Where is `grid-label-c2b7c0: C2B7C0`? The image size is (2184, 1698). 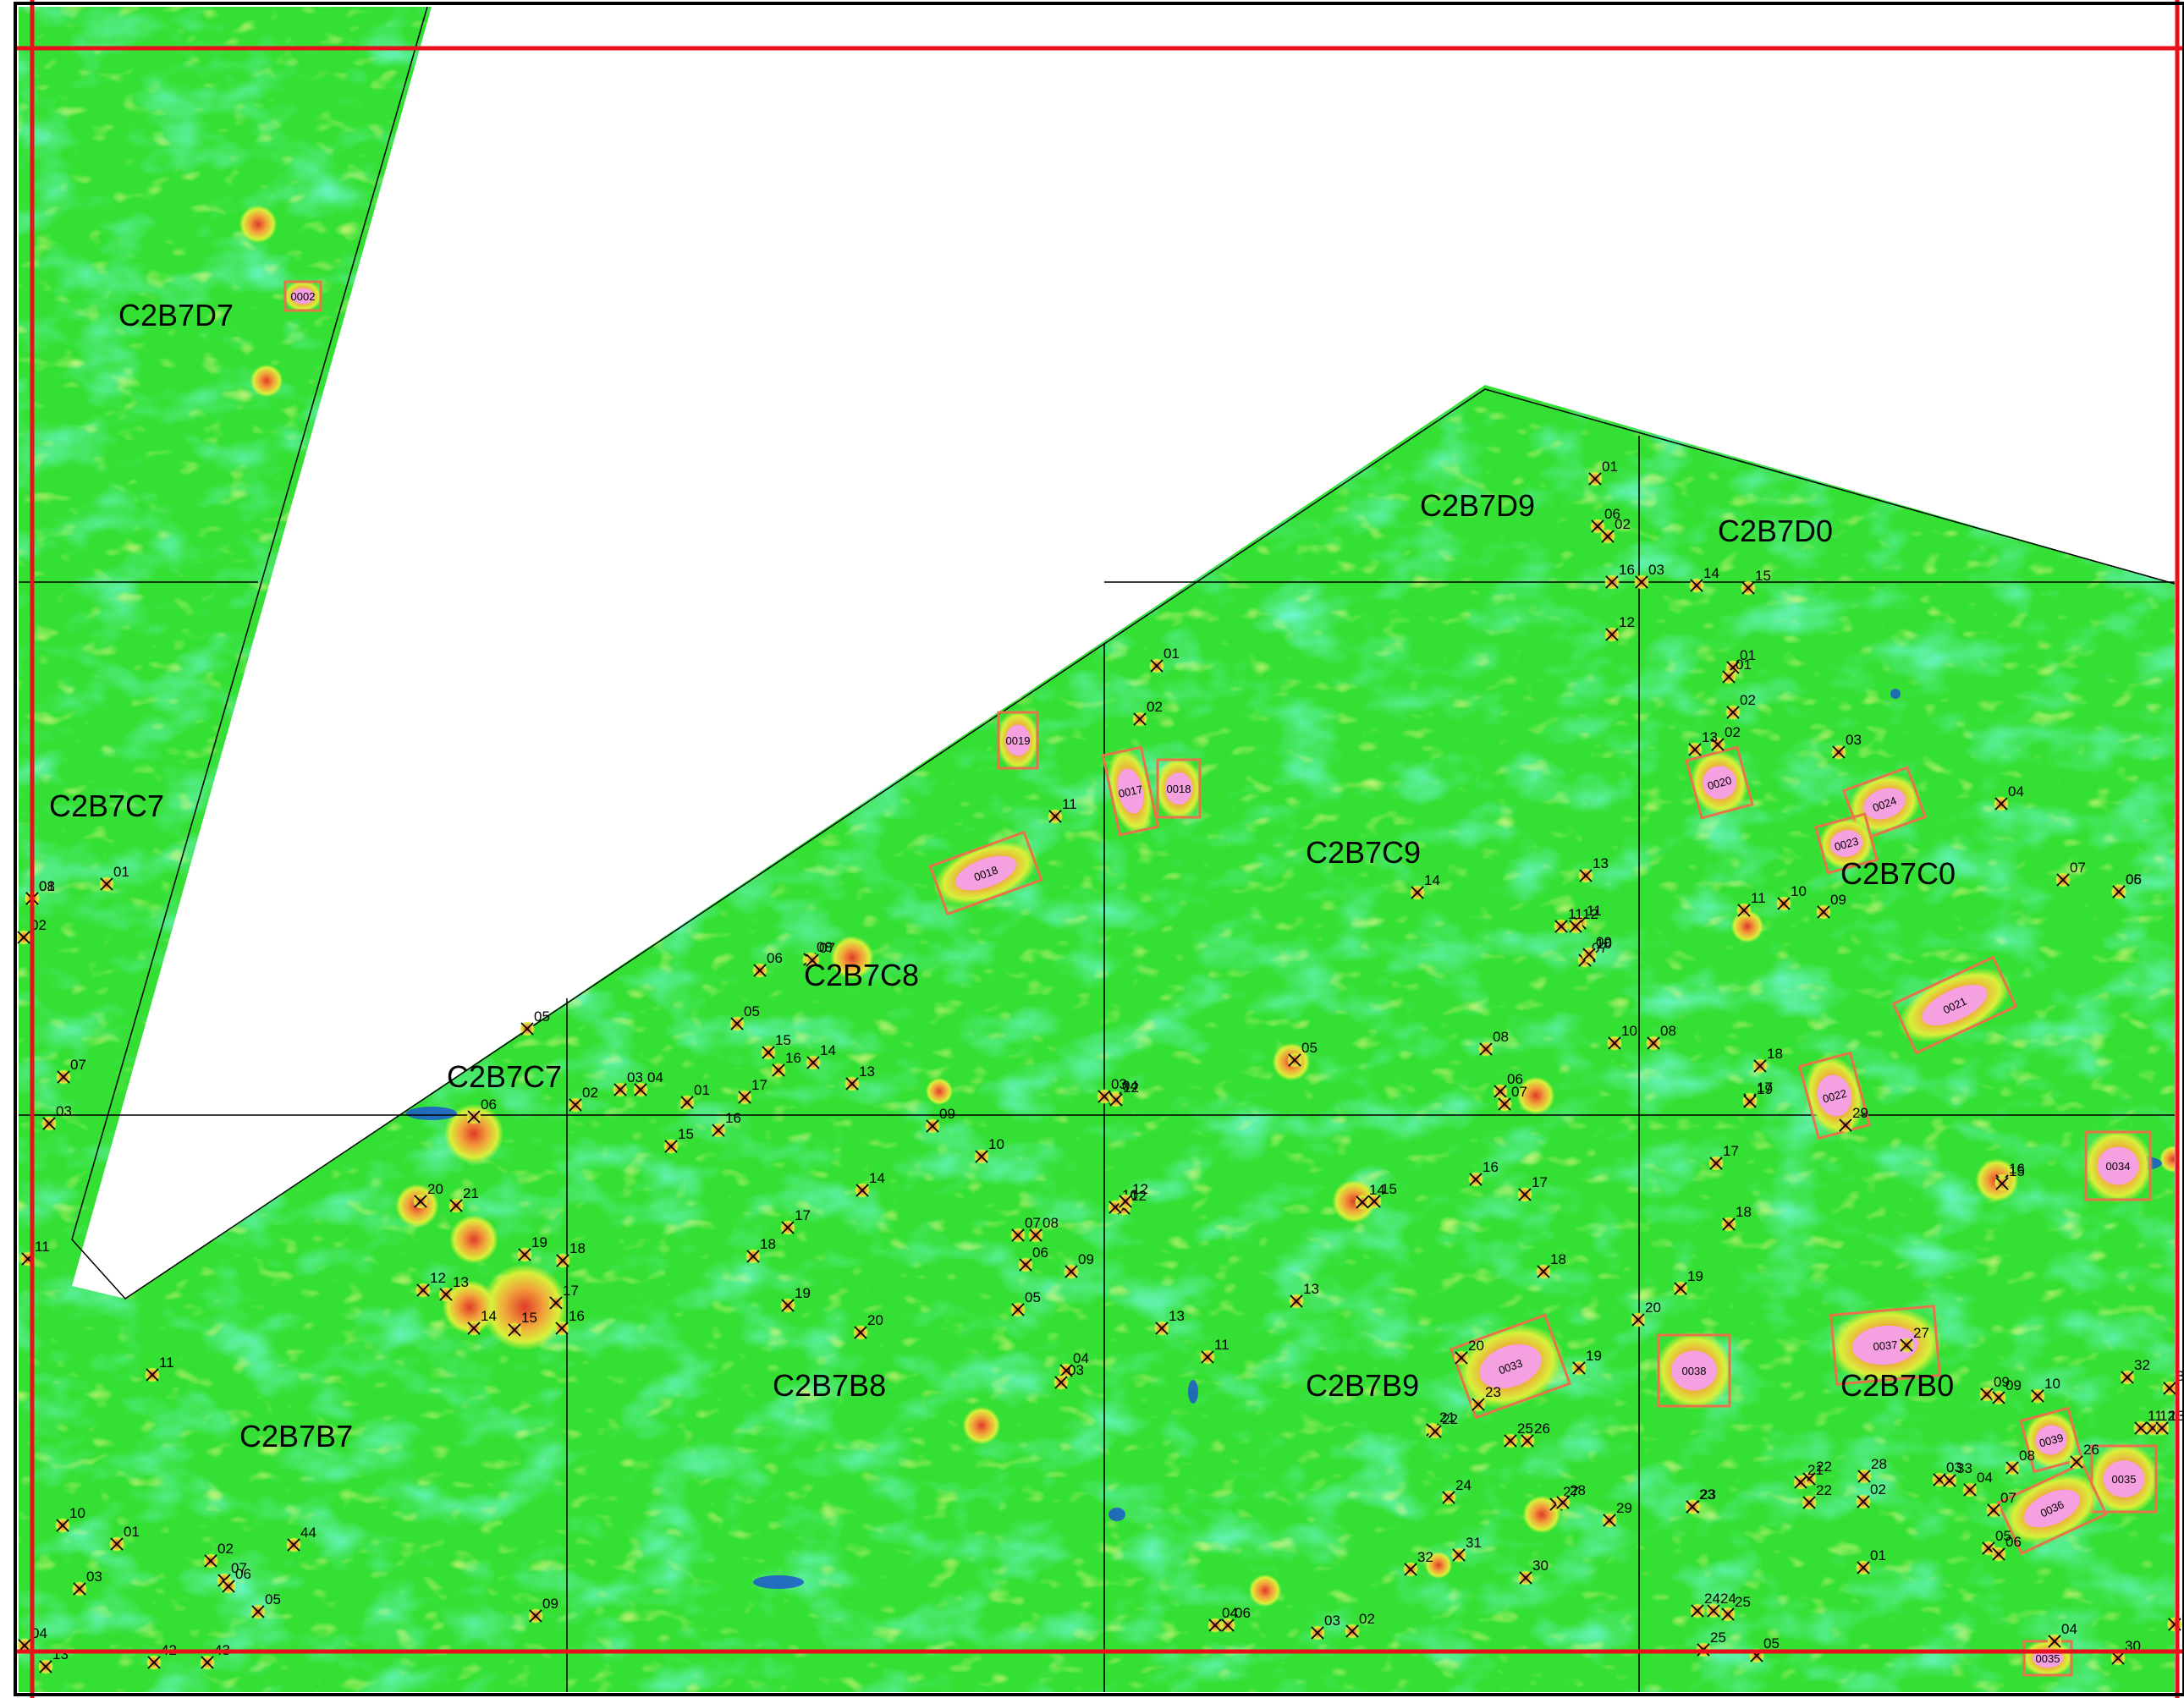 grid-label-c2b7c0: C2B7C0 is located at coordinates (1898, 873).